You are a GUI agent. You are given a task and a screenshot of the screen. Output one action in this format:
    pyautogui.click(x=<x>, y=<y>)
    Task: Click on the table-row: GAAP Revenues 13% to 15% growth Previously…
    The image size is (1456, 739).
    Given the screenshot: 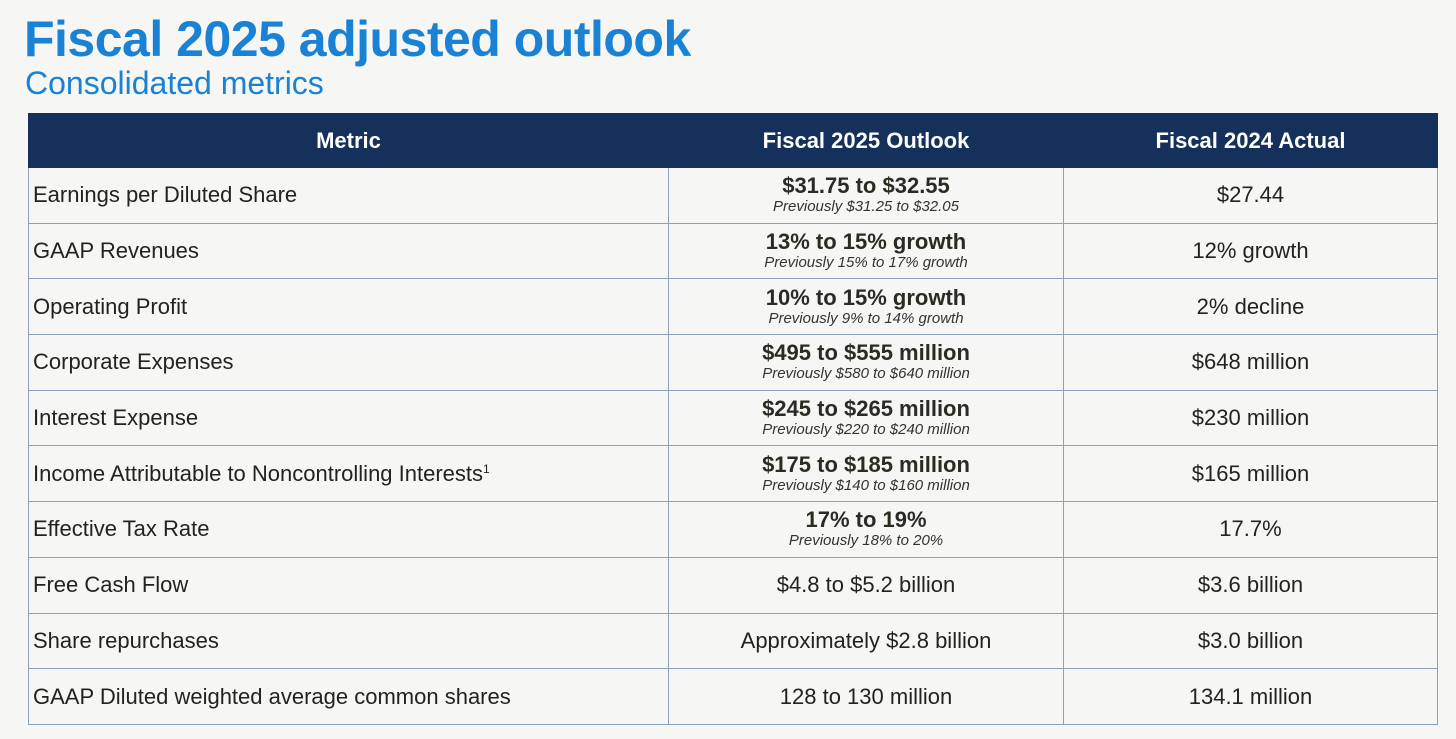 What is the action you would take?
    pyautogui.click(x=733, y=251)
    